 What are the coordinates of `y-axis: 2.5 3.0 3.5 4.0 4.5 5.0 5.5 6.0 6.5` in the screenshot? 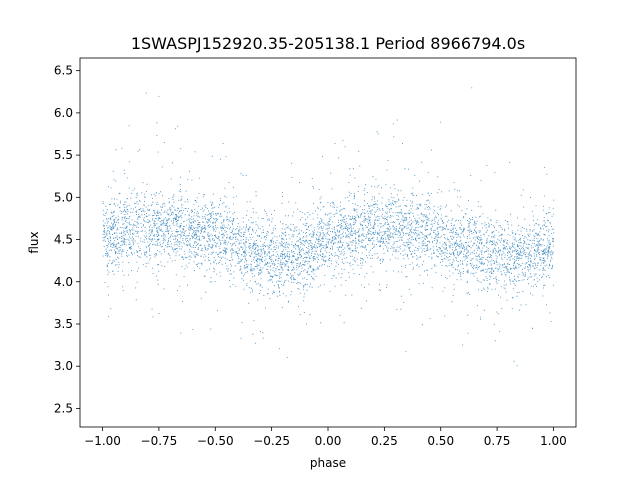 It's located at (67, 239).